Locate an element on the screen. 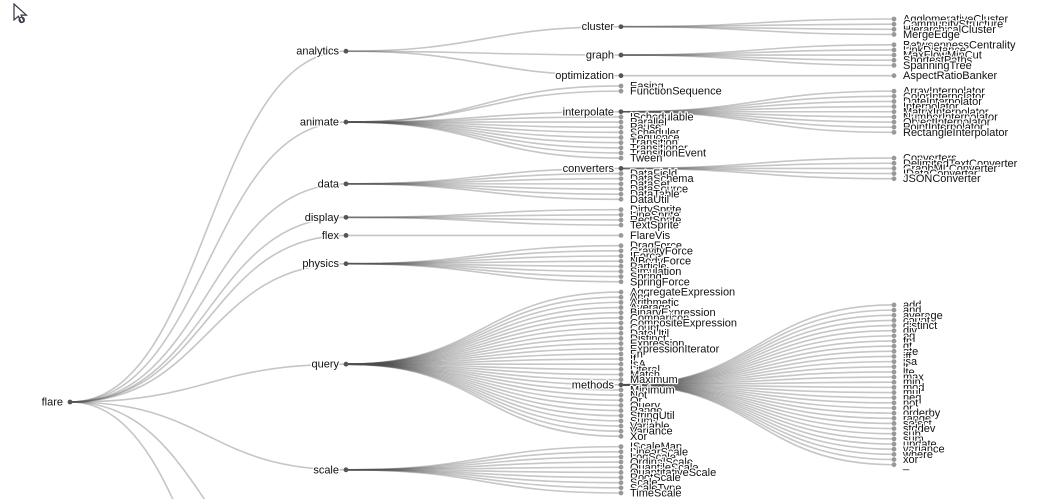  tree-node-textsprite: TextSprite is located at coordinates (649, 225).